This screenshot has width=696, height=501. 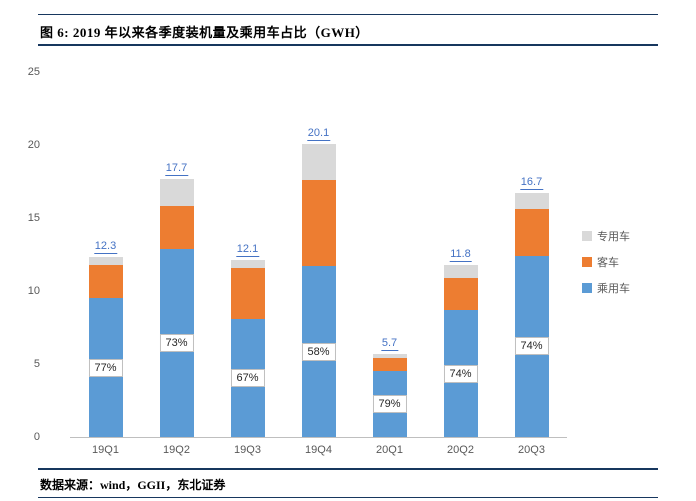 I want to click on legend-item: 专用车, so click(x=606, y=236).